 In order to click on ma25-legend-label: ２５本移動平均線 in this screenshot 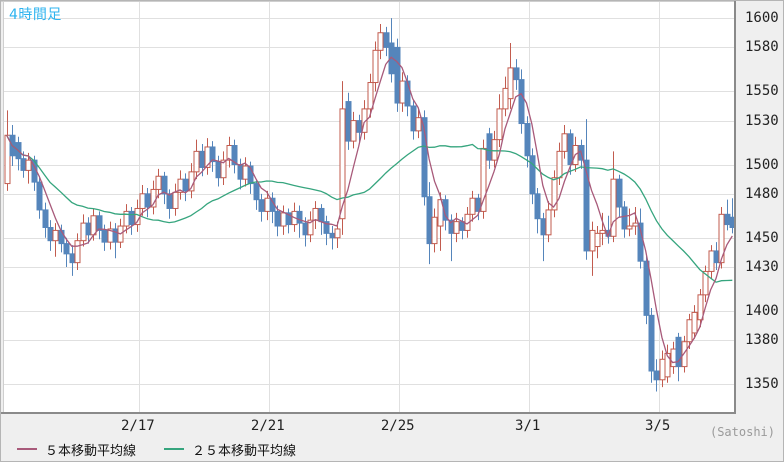, I will do `click(244, 451)`.